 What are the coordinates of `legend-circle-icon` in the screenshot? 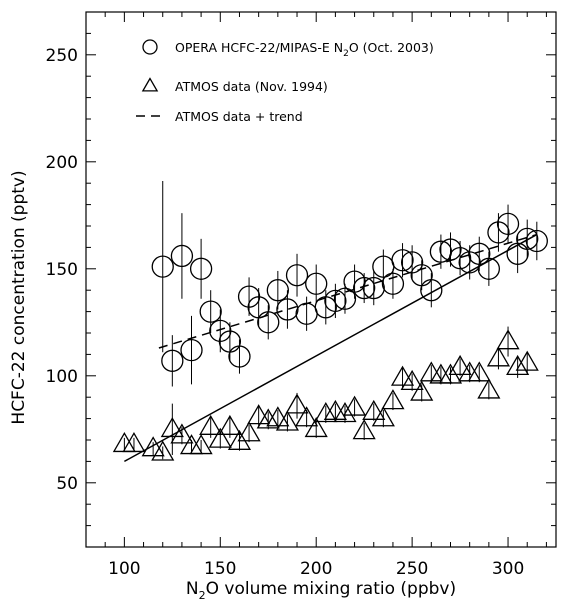 It's located at (150, 47).